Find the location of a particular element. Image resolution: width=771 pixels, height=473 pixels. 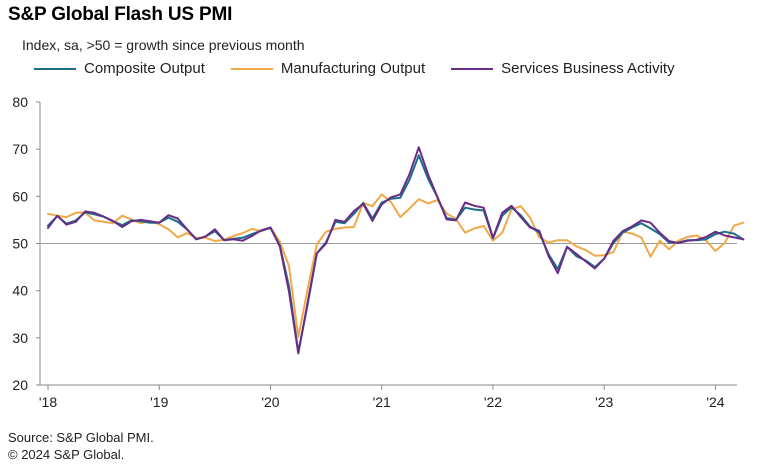

y-tick-label-40: 40 is located at coordinates (20, 291).